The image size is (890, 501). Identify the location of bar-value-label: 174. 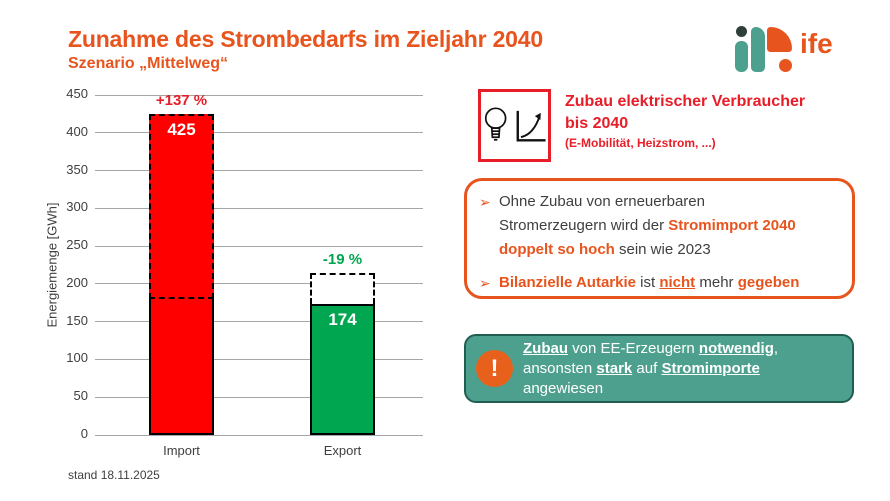
(342, 319).